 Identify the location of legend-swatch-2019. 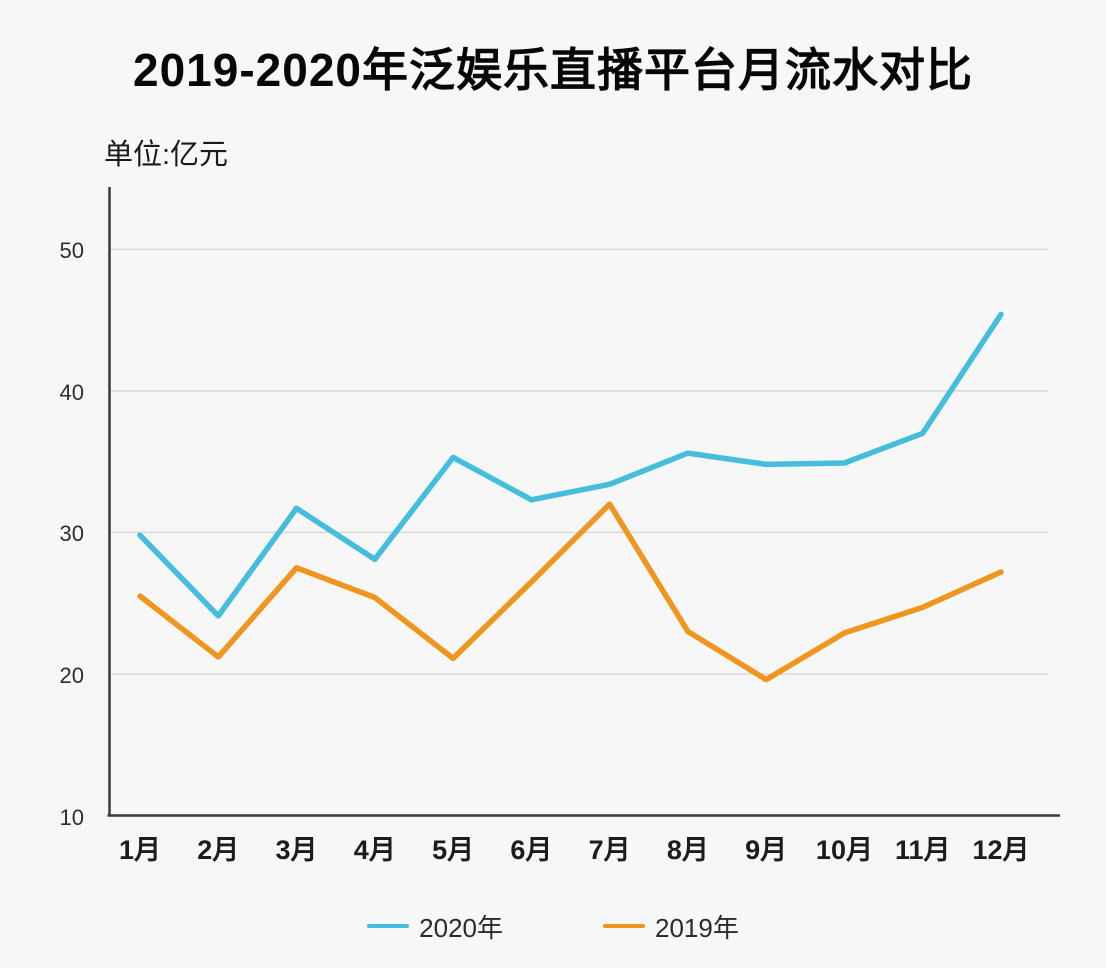
(624, 926).